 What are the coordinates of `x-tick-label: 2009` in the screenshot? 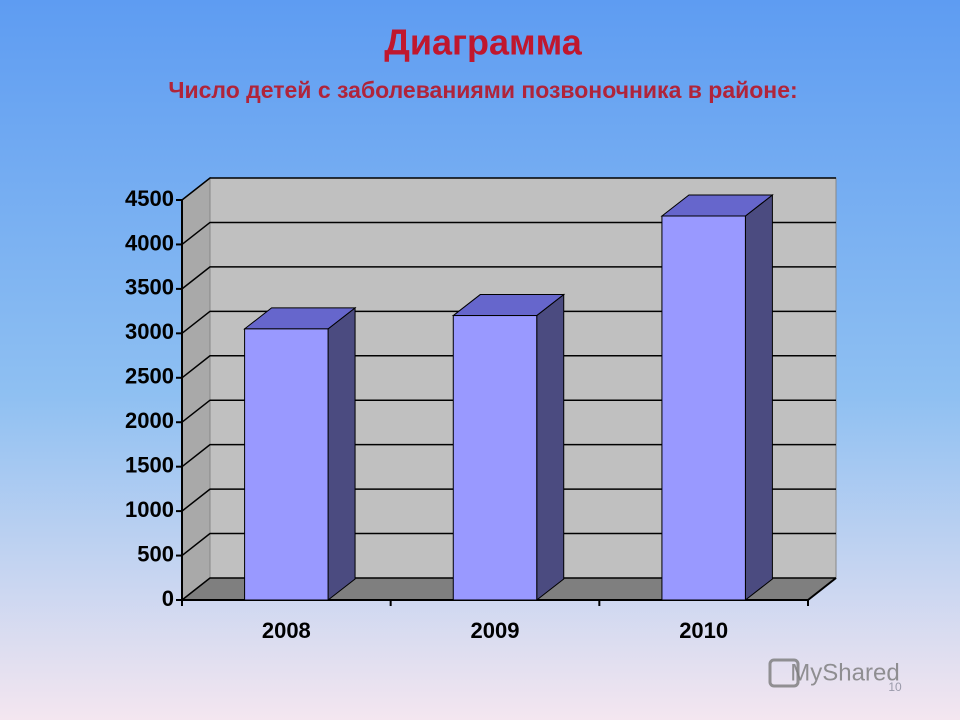 It's located at (495, 630).